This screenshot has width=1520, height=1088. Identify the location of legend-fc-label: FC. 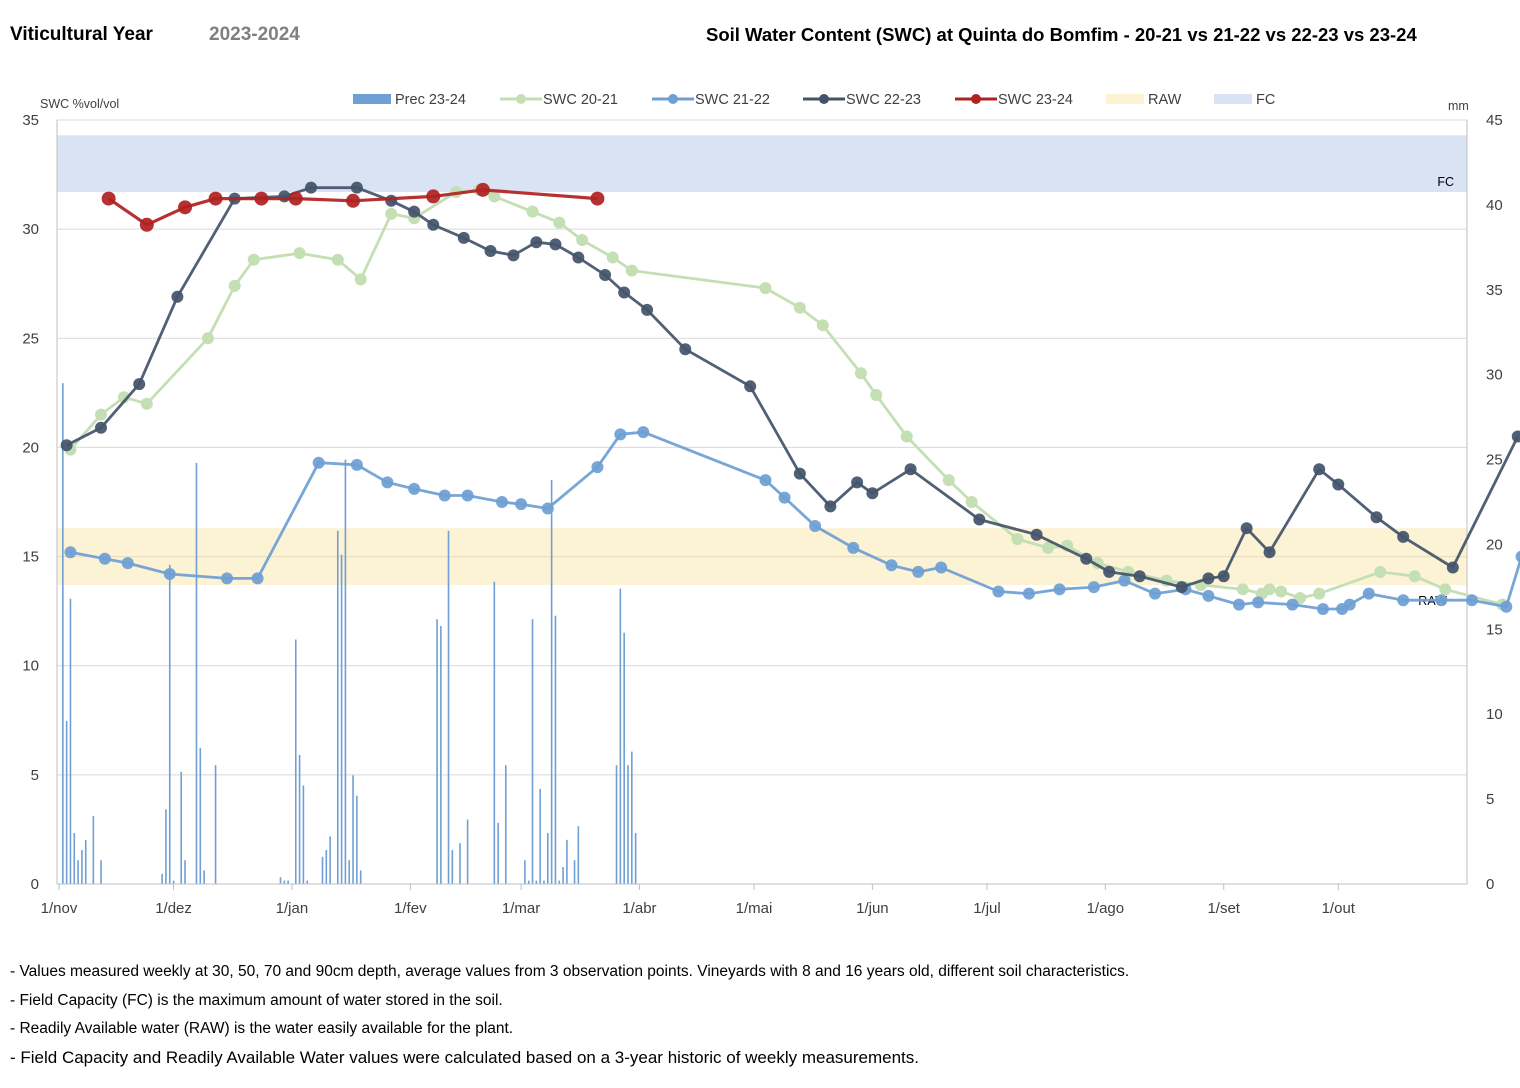
(1265, 100).